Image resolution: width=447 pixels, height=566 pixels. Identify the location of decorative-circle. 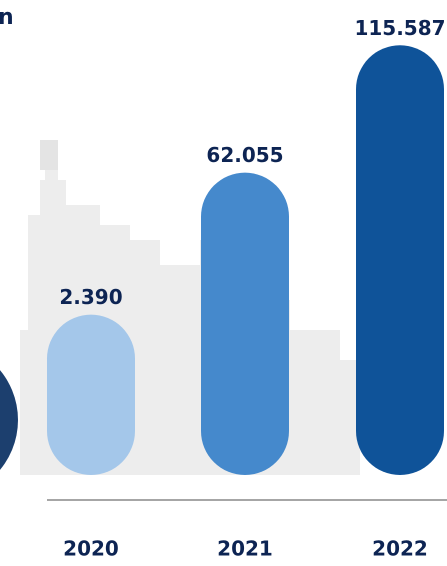
(9, 420).